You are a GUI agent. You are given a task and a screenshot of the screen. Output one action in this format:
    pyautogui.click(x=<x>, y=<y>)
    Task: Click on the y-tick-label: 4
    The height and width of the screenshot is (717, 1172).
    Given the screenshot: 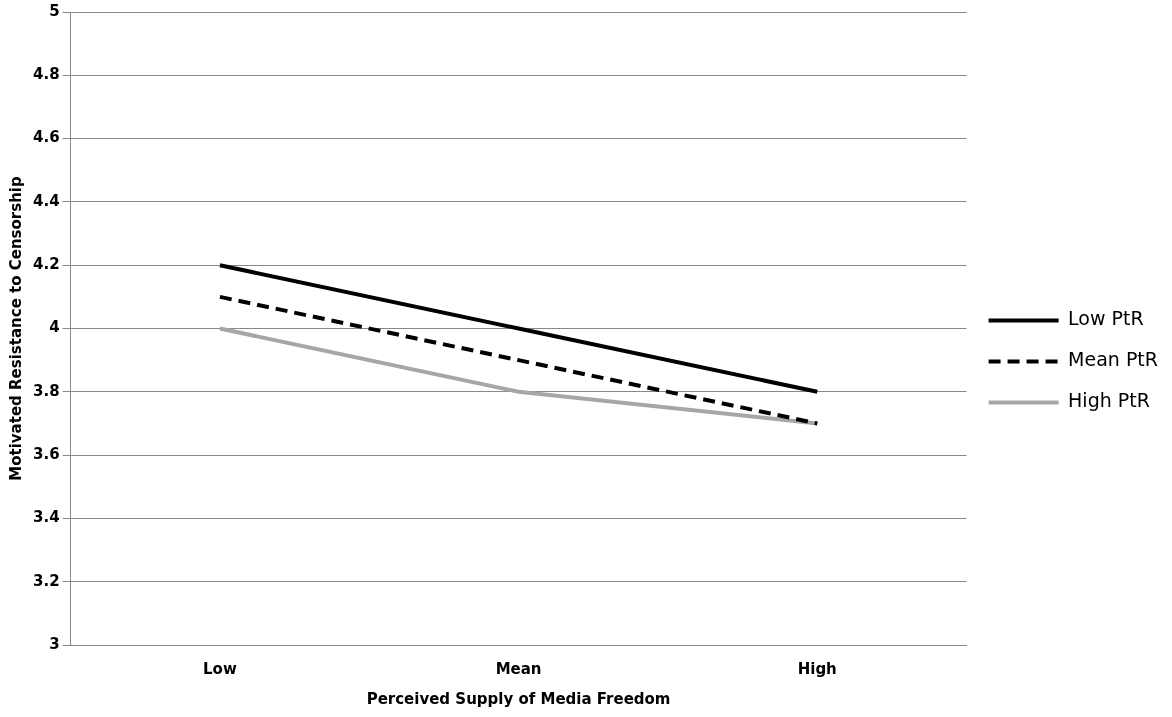 What is the action you would take?
    pyautogui.click(x=54, y=327)
    